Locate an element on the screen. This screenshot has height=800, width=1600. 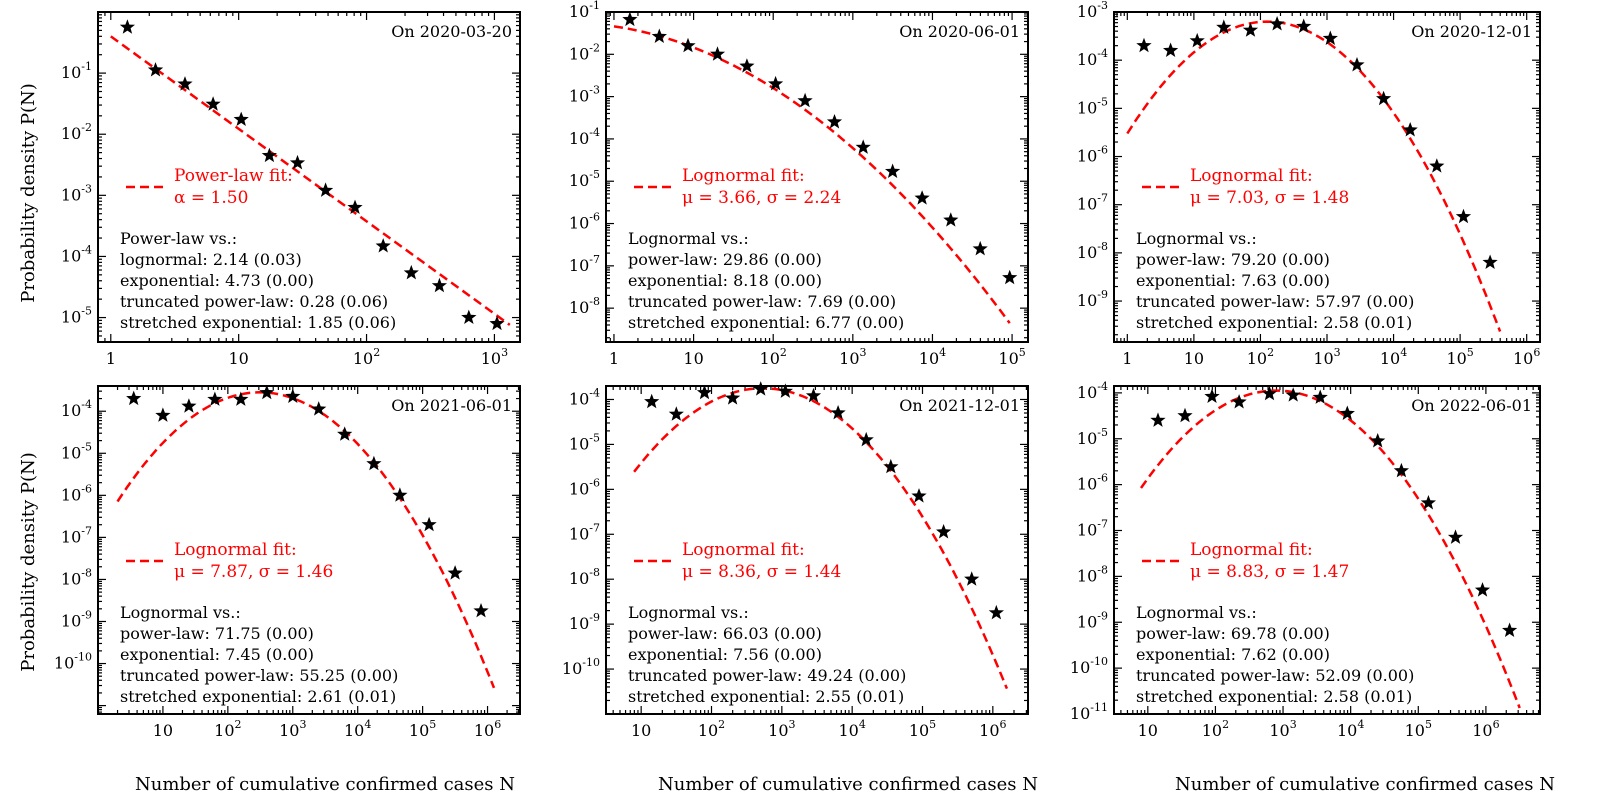
y-tick-label: 10⁻⁹ is located at coordinates (584, 622).